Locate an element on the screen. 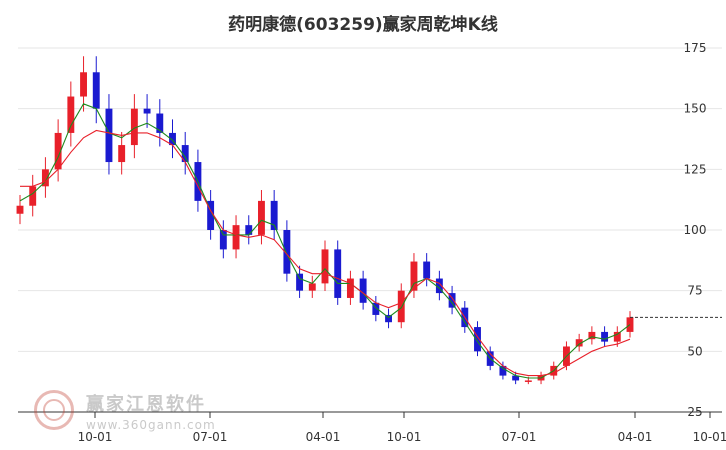 The height and width of the screenshot is (450, 726). y-tick-label: 125 is located at coordinates (695, 169).